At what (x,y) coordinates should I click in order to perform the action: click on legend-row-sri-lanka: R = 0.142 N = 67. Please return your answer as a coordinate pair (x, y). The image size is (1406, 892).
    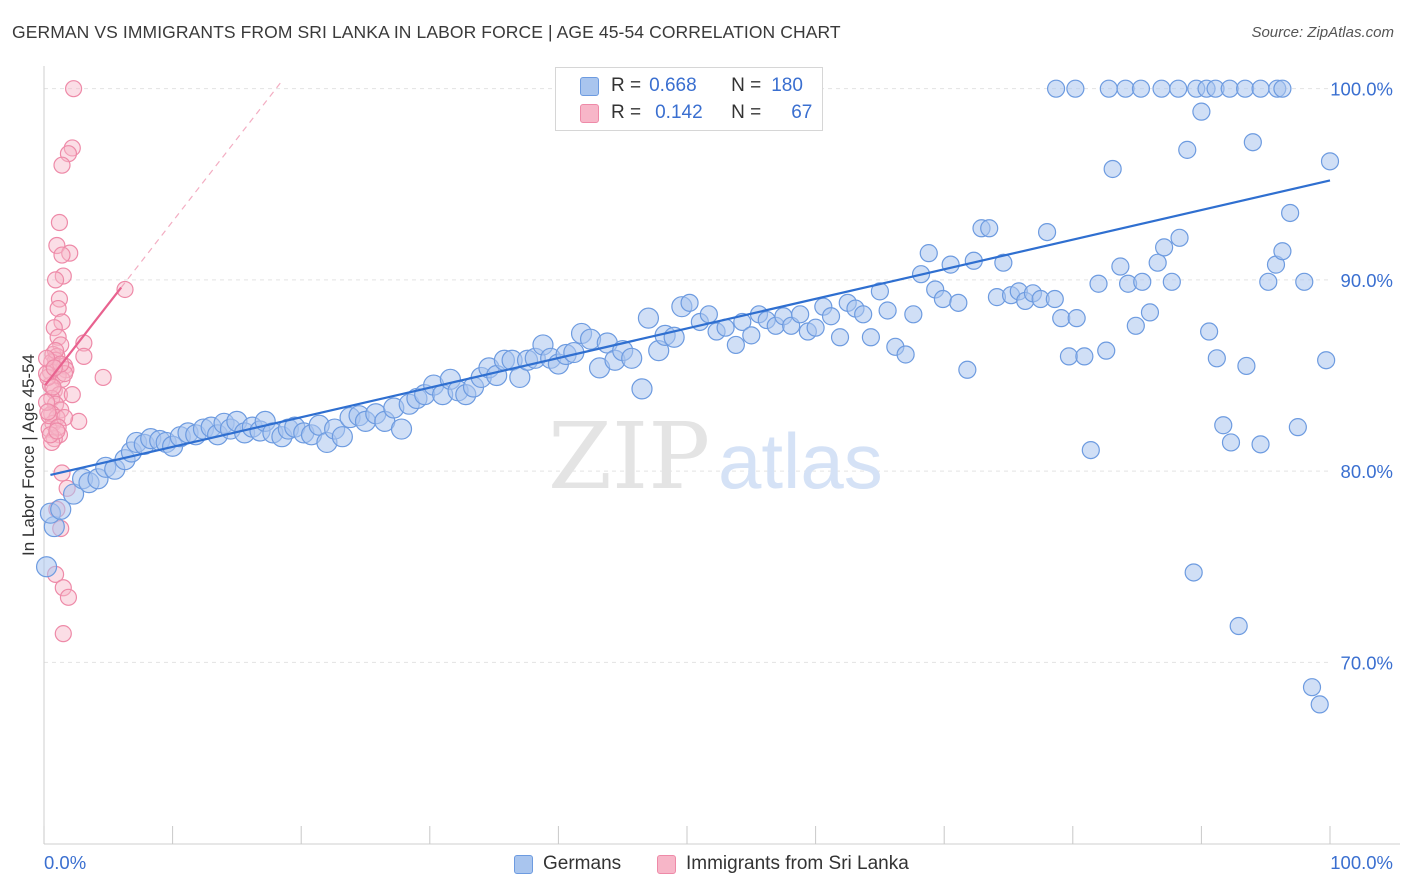
    Looking at the image, I should click on (696, 113).